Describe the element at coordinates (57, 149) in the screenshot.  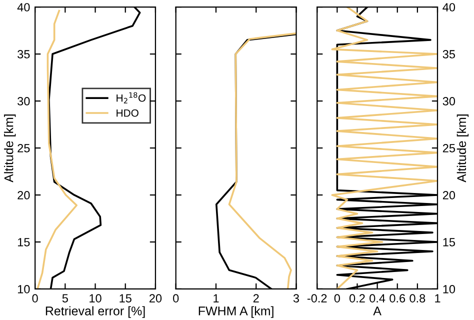
I see `line-series` at that location.